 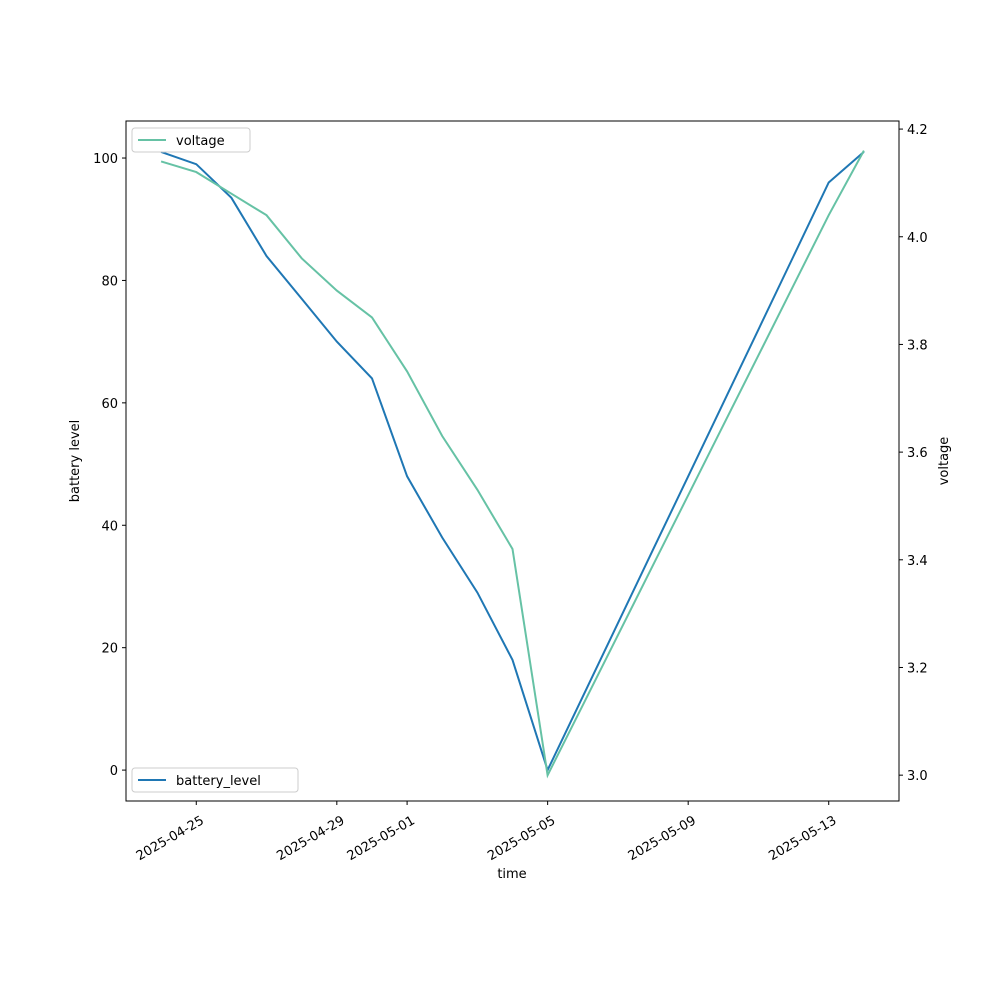 I want to click on y-tick-label: 40, so click(x=109, y=526).